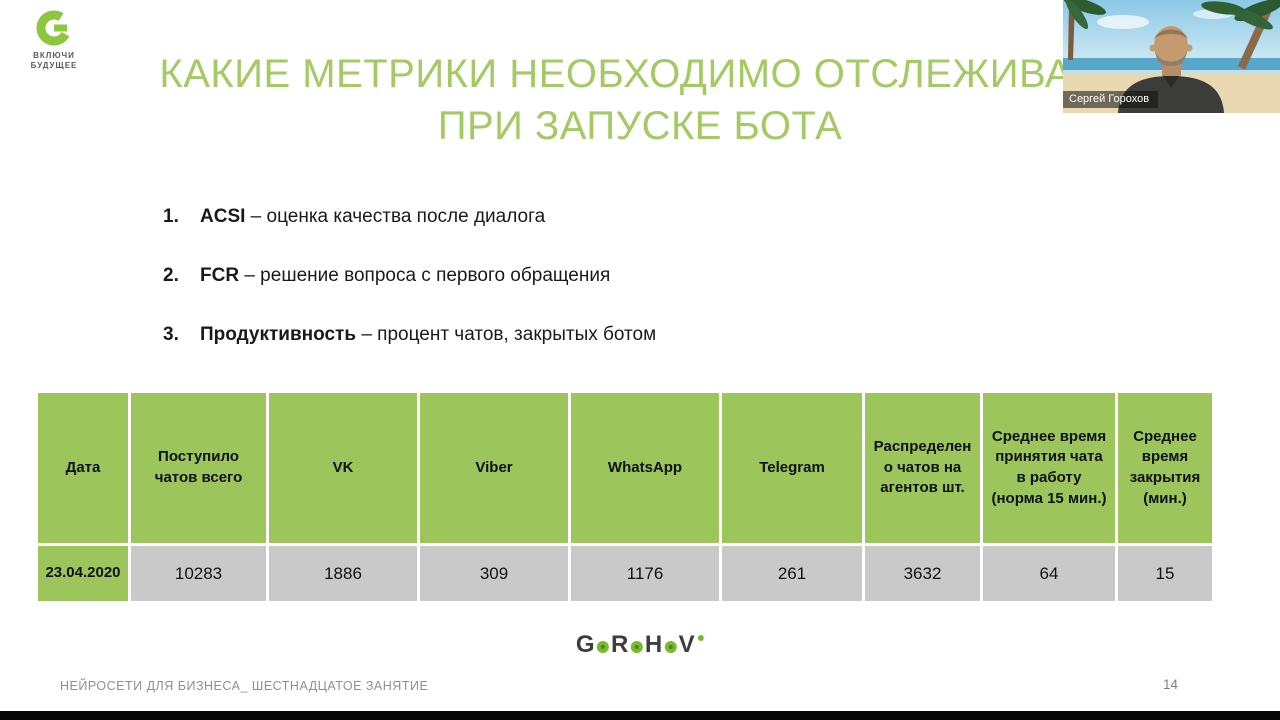  Describe the element at coordinates (645, 573) in the screenshot. I see `table-cell: 1176` at that location.